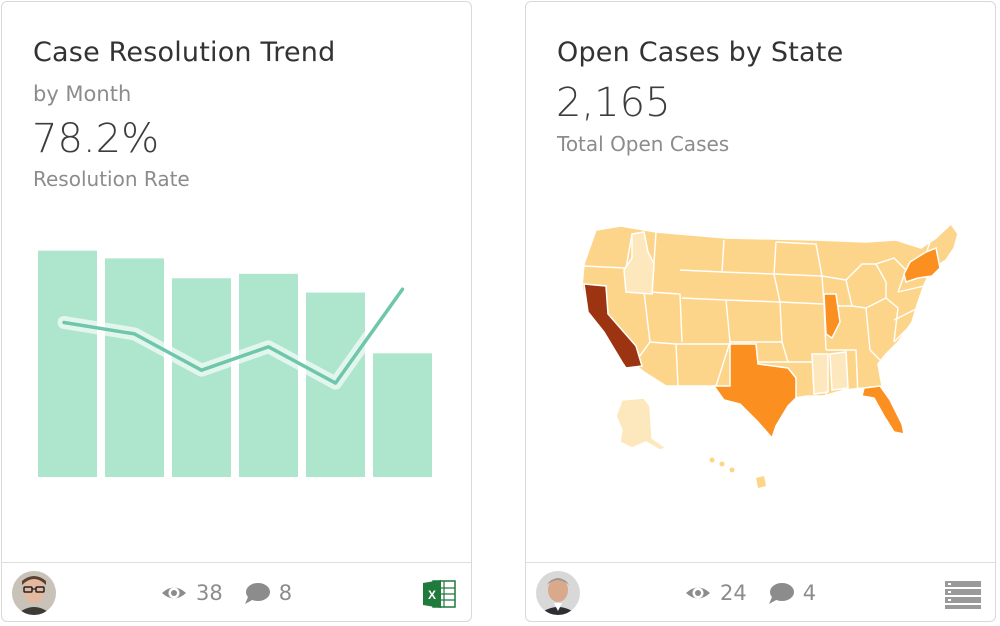 The height and width of the screenshot is (626, 1000). What do you see at coordinates (963, 594) in the screenshot?
I see `database-icon` at bounding box center [963, 594].